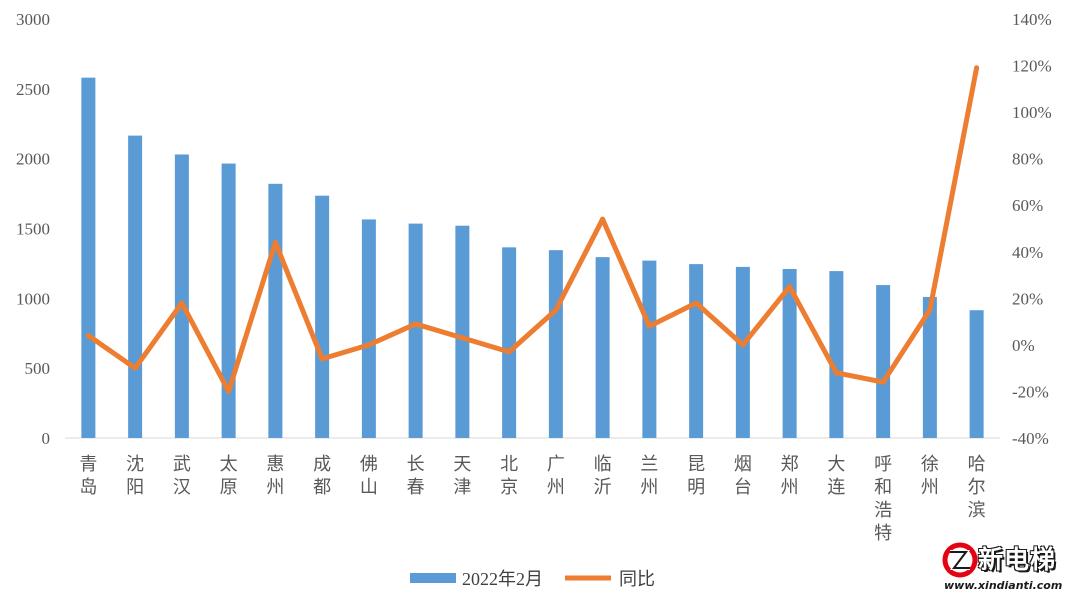 The image size is (1080, 598). Describe the element at coordinates (836, 476) in the screenshot. I see `category-label: 大连` at that location.